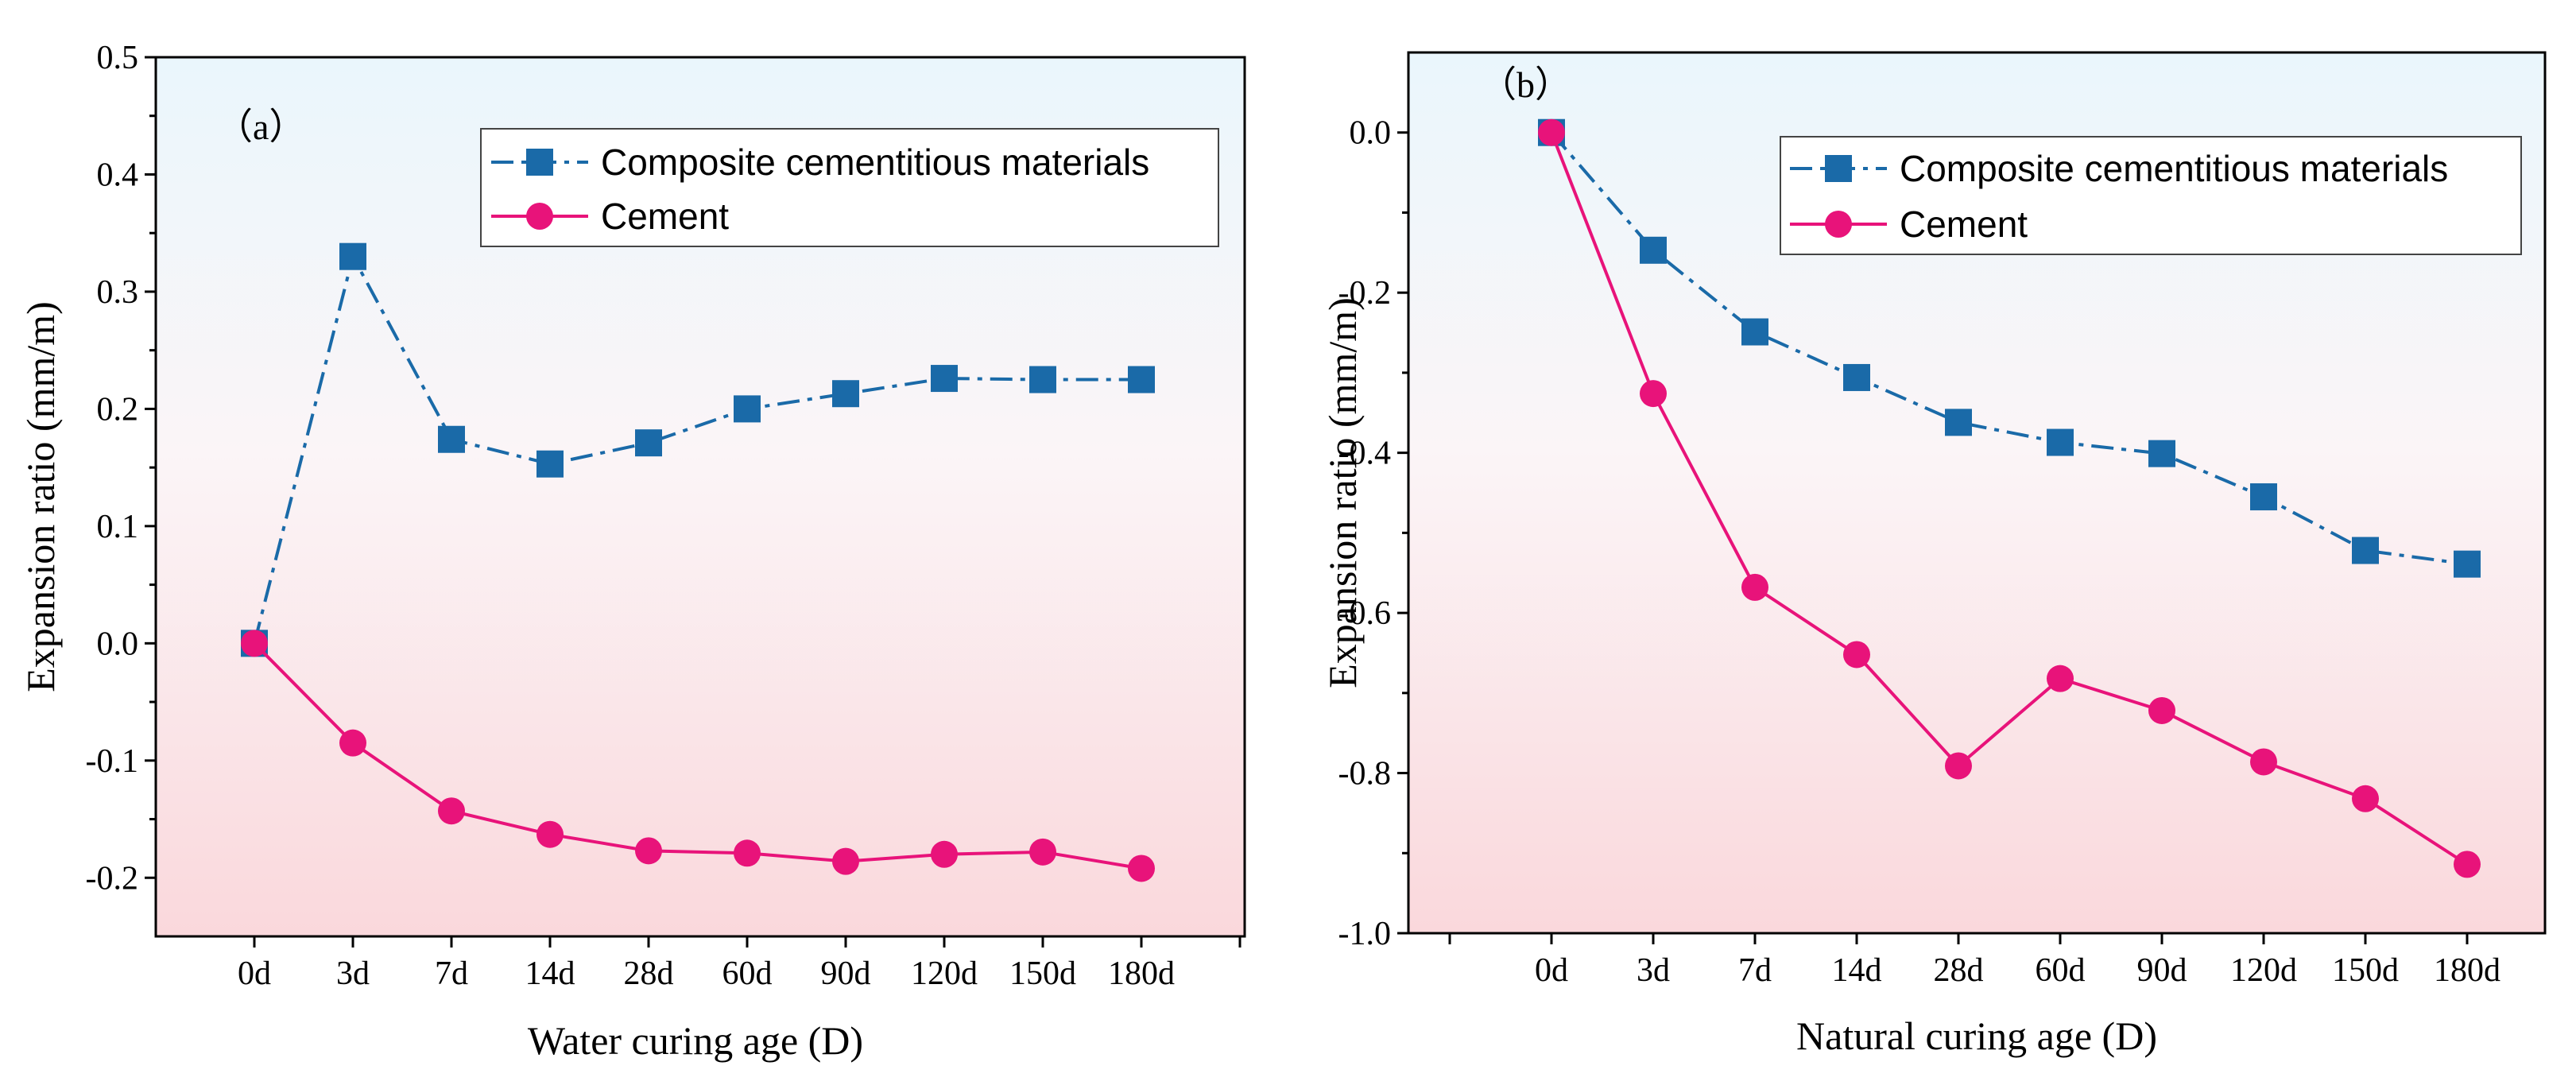 This screenshot has height=1089, width=2576. What do you see at coordinates (1365, 613) in the screenshot?
I see `y-tick-label-b: -0.6` at bounding box center [1365, 613].